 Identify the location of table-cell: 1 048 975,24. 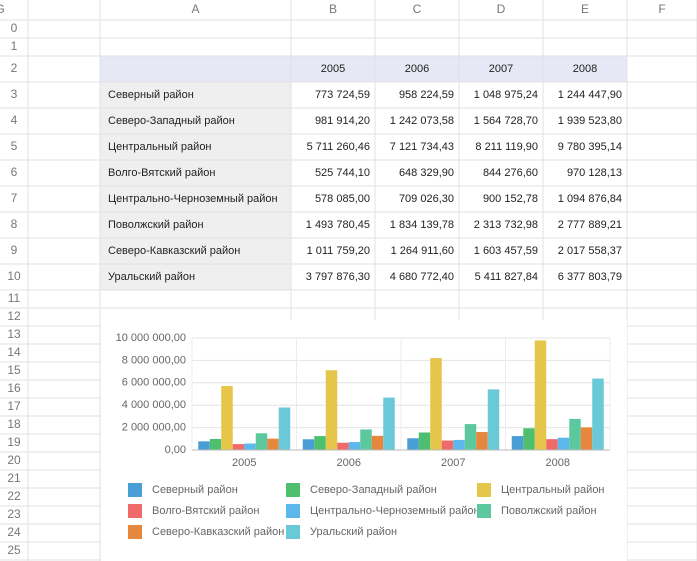
(506, 95).